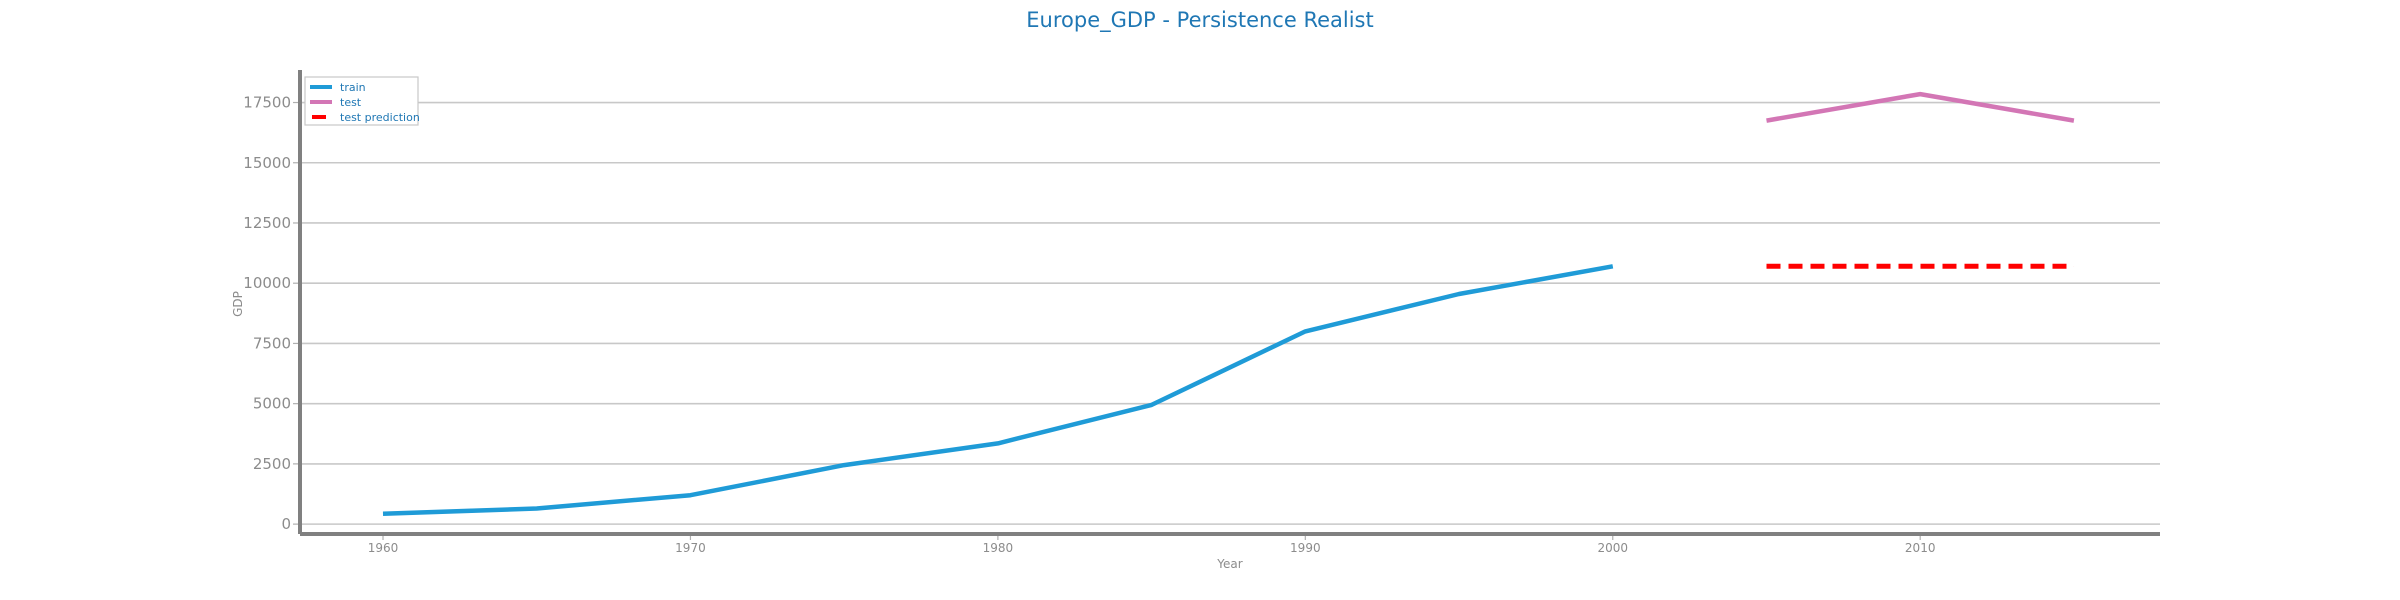 The image size is (2400, 600). I want to click on legend-label-1: test, so click(351, 102).